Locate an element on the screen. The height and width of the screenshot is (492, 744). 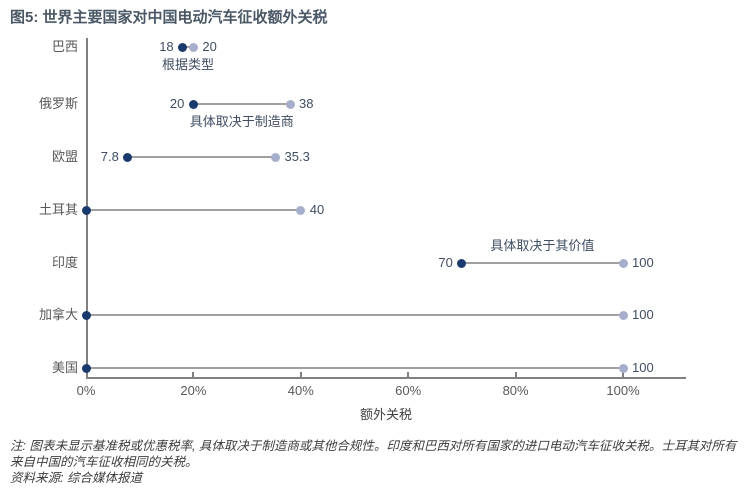
category-label-1: 巴西 is located at coordinates (64, 46).